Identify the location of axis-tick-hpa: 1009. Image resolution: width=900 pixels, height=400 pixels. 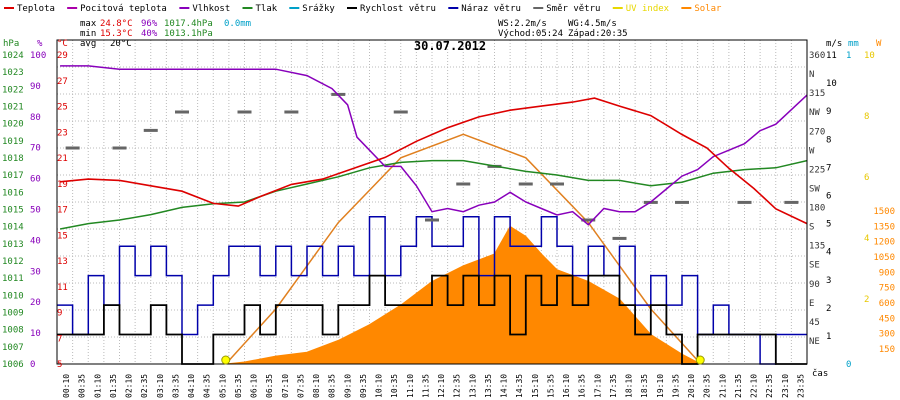
(13, 314).